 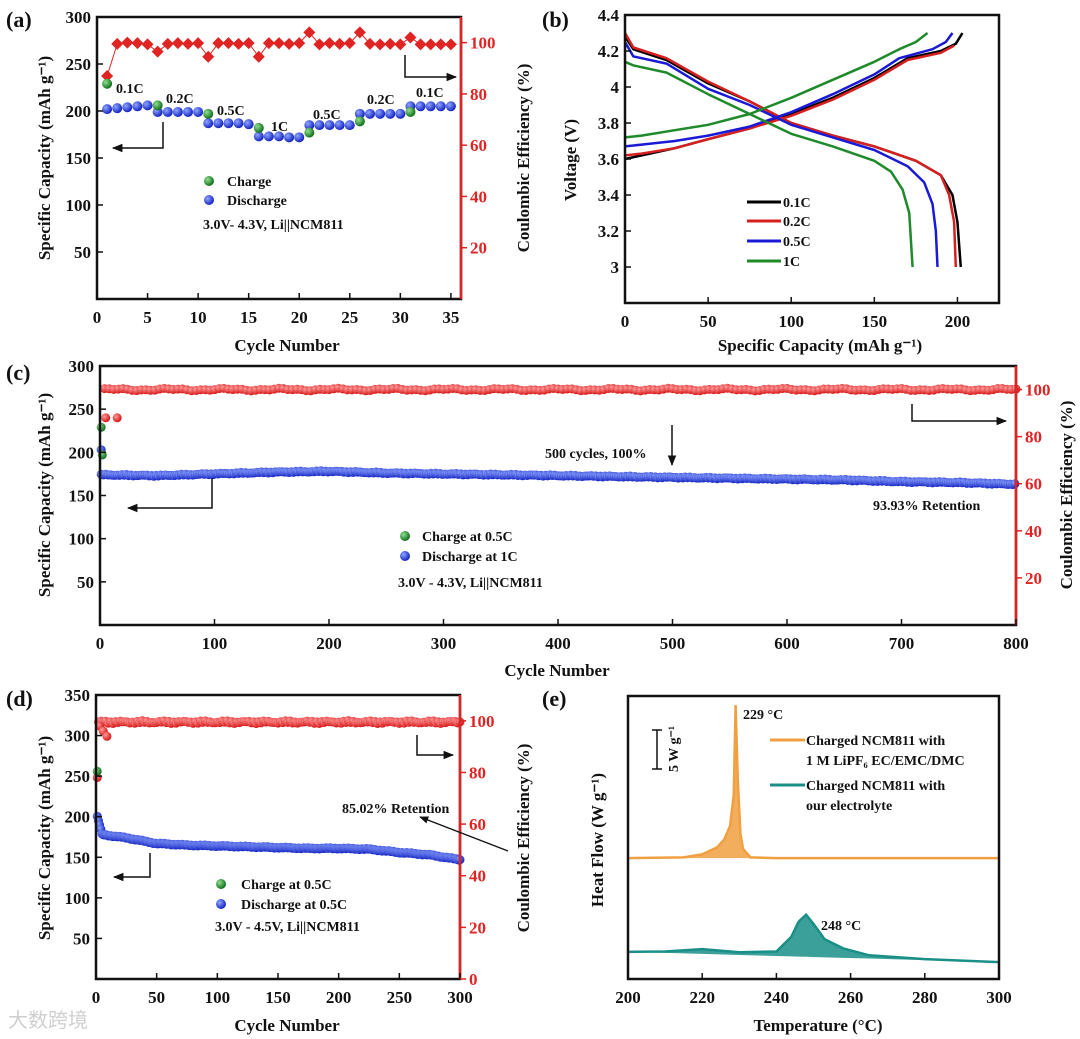 I want to click on c-x-axis-title: Cycle Number, so click(x=557, y=670).